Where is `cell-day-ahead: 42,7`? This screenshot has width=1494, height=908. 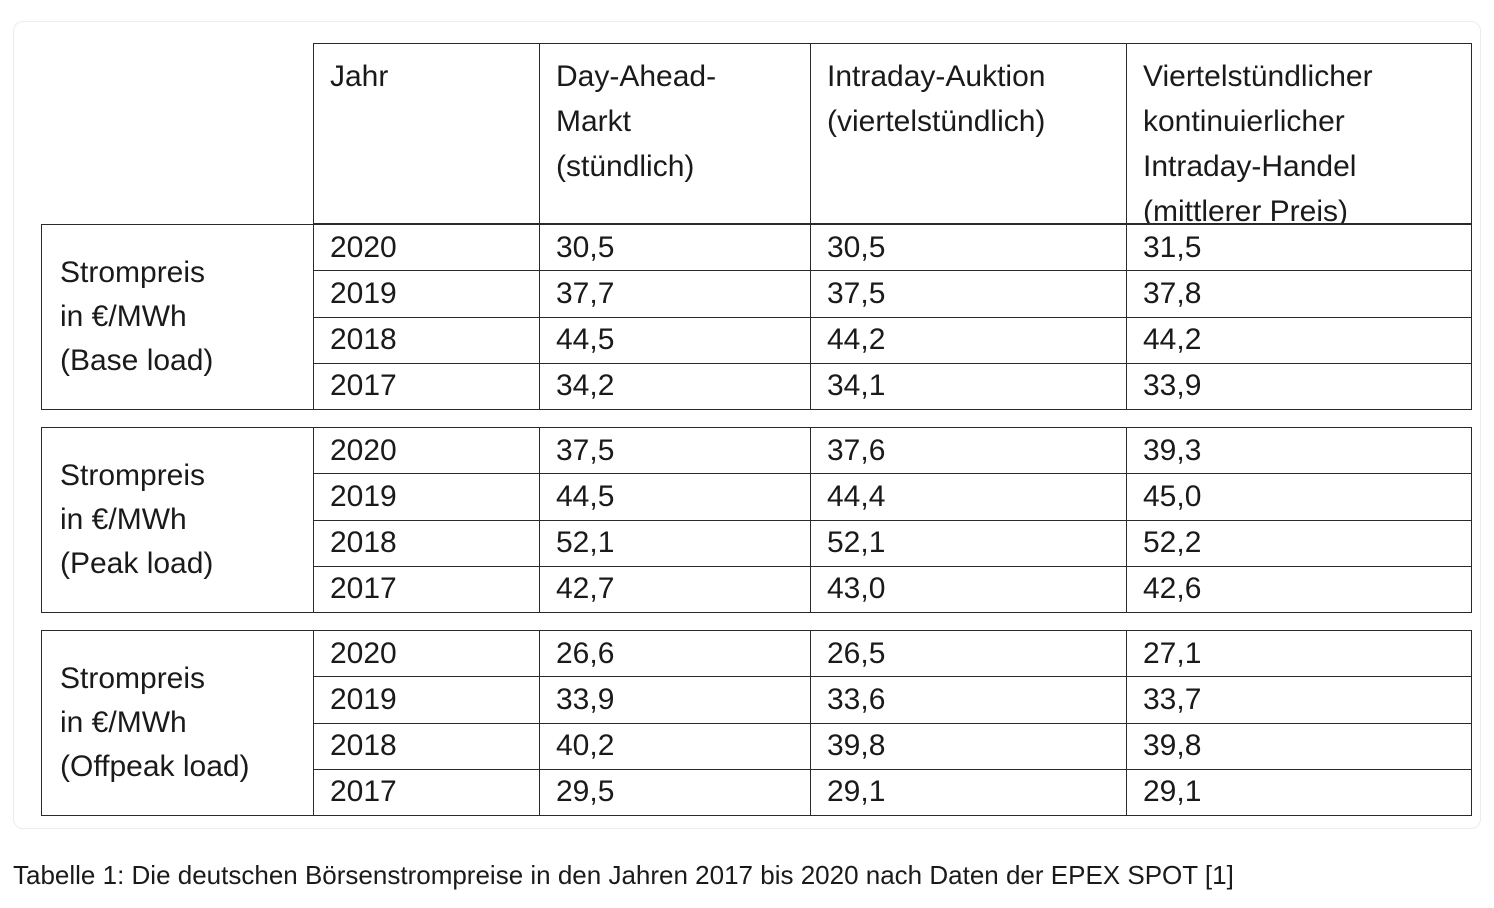 cell-day-ahead: 42,7 is located at coordinates (674, 589).